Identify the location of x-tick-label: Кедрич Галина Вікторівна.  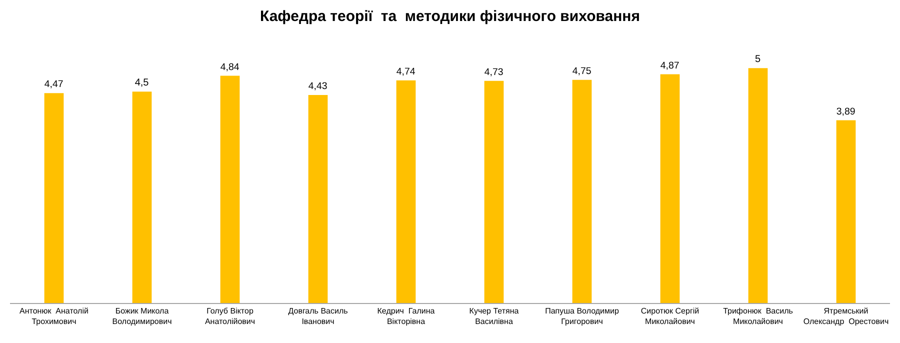
(406, 316).